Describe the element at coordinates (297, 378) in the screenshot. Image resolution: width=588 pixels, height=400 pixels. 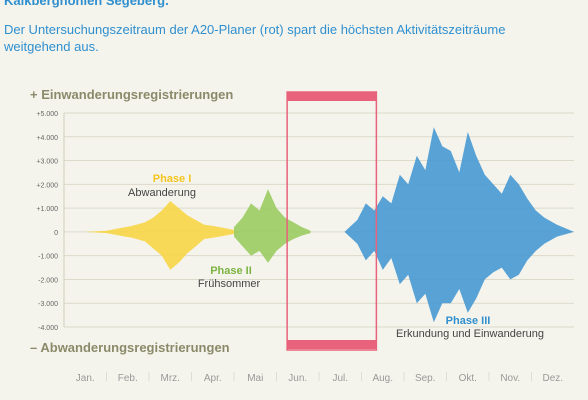
I see `month-label: Jun.` at that location.